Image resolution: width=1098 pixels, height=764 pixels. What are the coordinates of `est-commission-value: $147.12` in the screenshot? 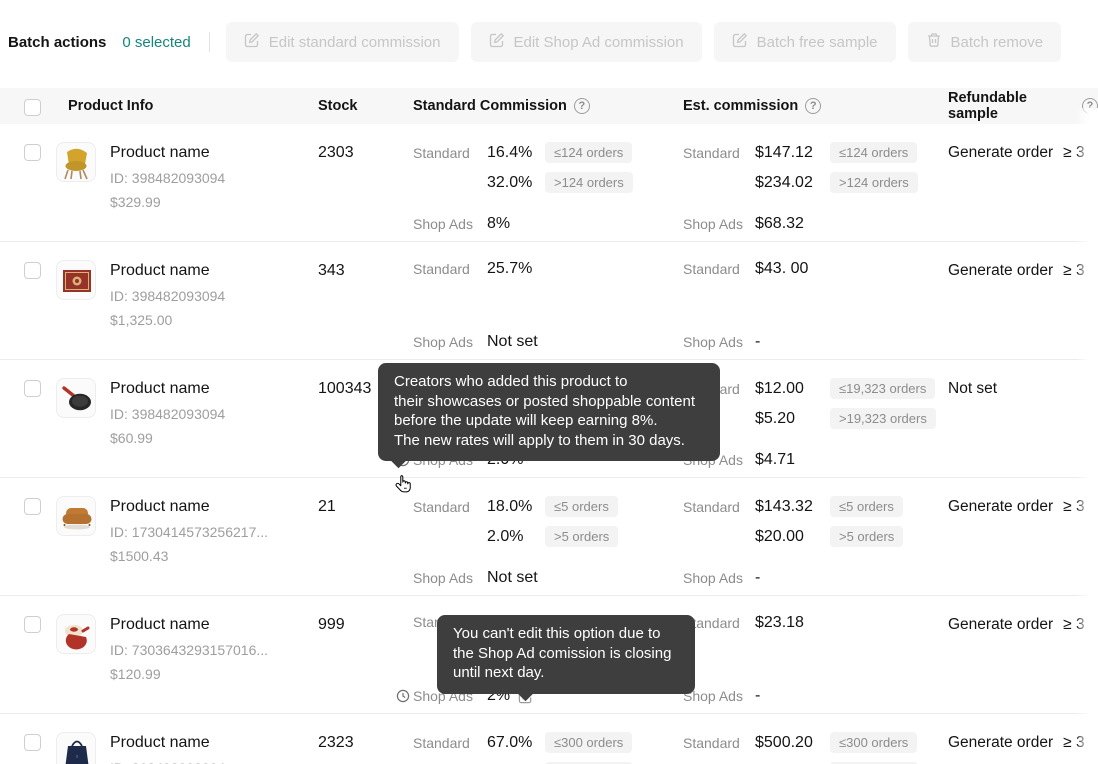 It's located at (784, 152).